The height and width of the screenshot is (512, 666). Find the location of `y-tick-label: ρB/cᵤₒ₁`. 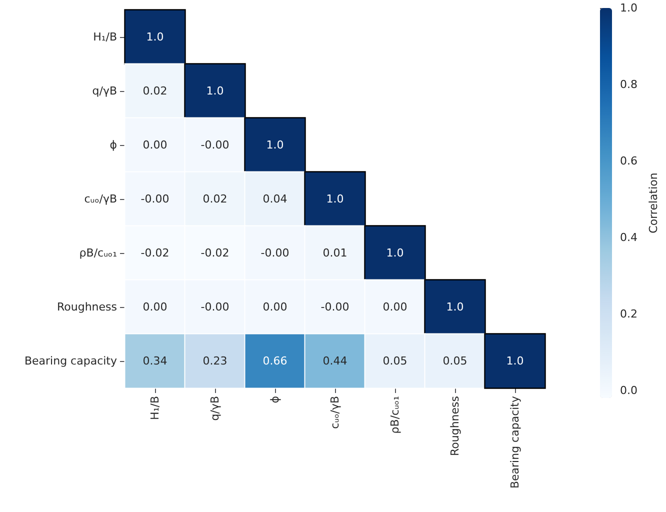

y-tick-label: ρB/cᵤₒ₁ is located at coordinates (98, 253).